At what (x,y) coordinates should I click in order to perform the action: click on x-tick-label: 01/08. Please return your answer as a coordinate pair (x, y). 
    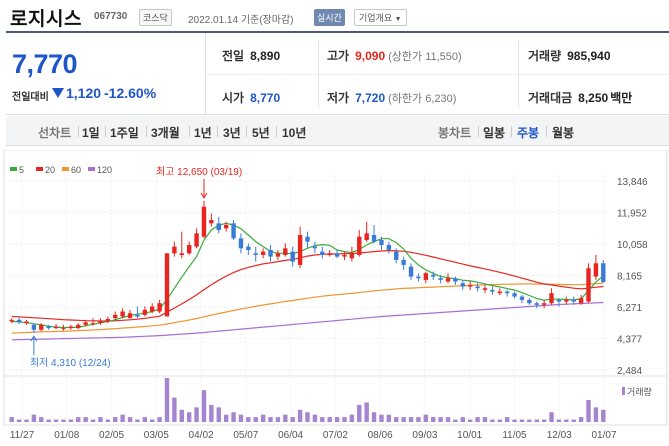
    Looking at the image, I should click on (66, 435).